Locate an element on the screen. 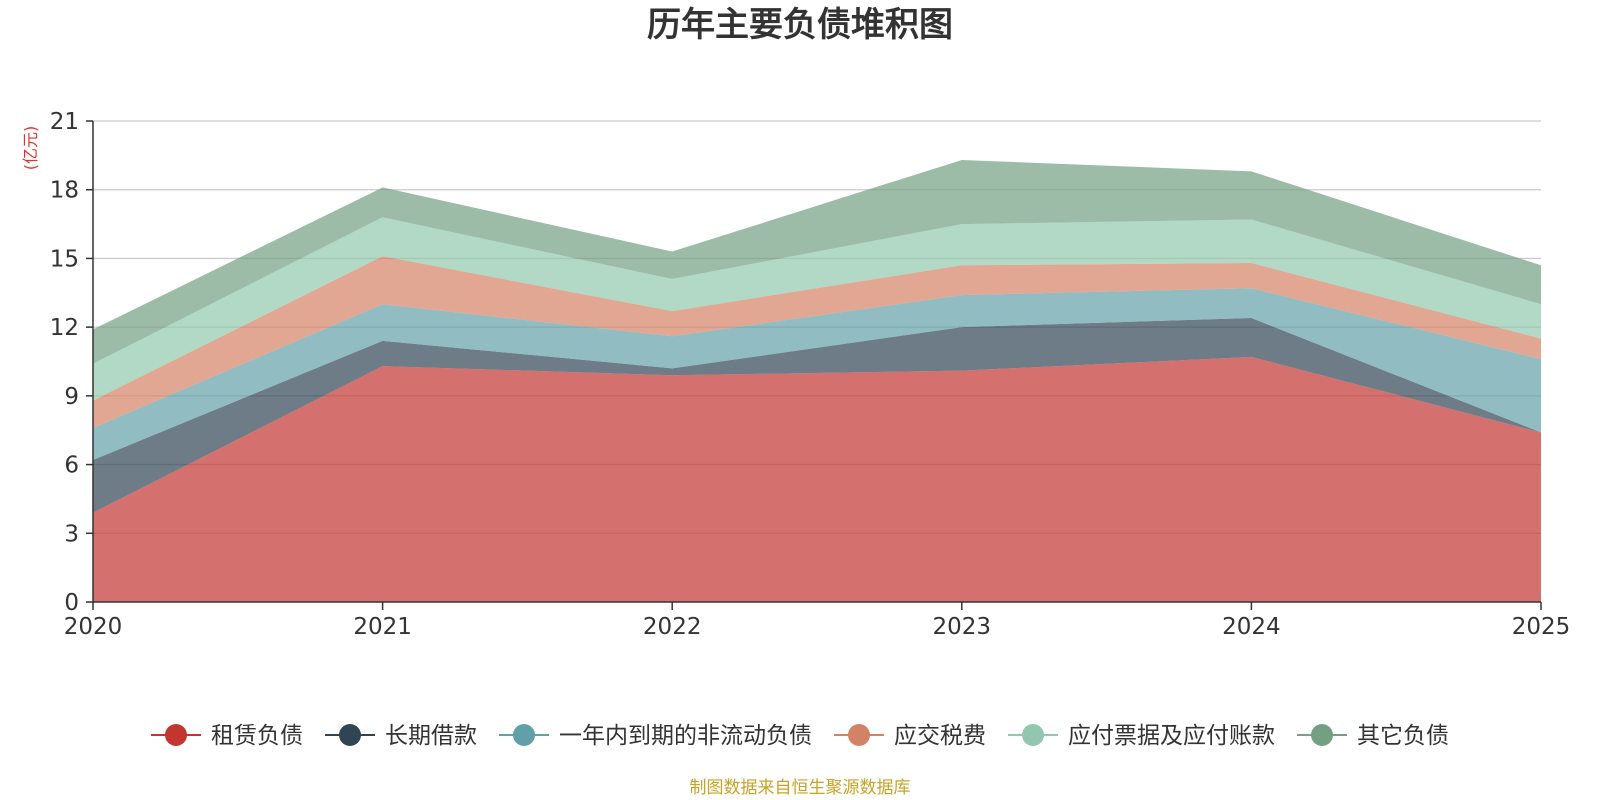  x-tick-label: 2020 is located at coordinates (93, 627).